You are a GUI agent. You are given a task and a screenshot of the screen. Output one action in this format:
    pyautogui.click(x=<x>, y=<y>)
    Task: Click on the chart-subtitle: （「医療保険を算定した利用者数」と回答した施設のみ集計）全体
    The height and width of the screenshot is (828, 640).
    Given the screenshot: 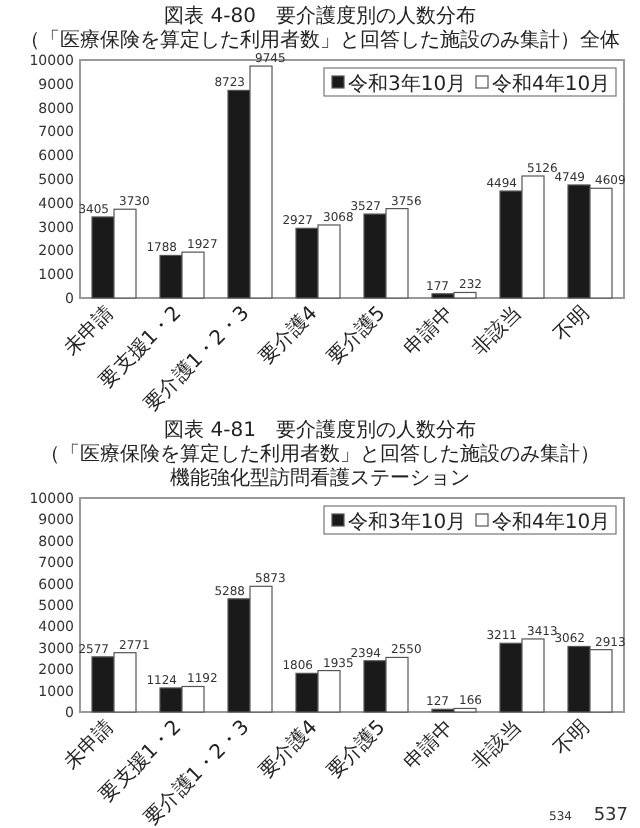 What is the action you would take?
    pyautogui.click(x=320, y=40)
    